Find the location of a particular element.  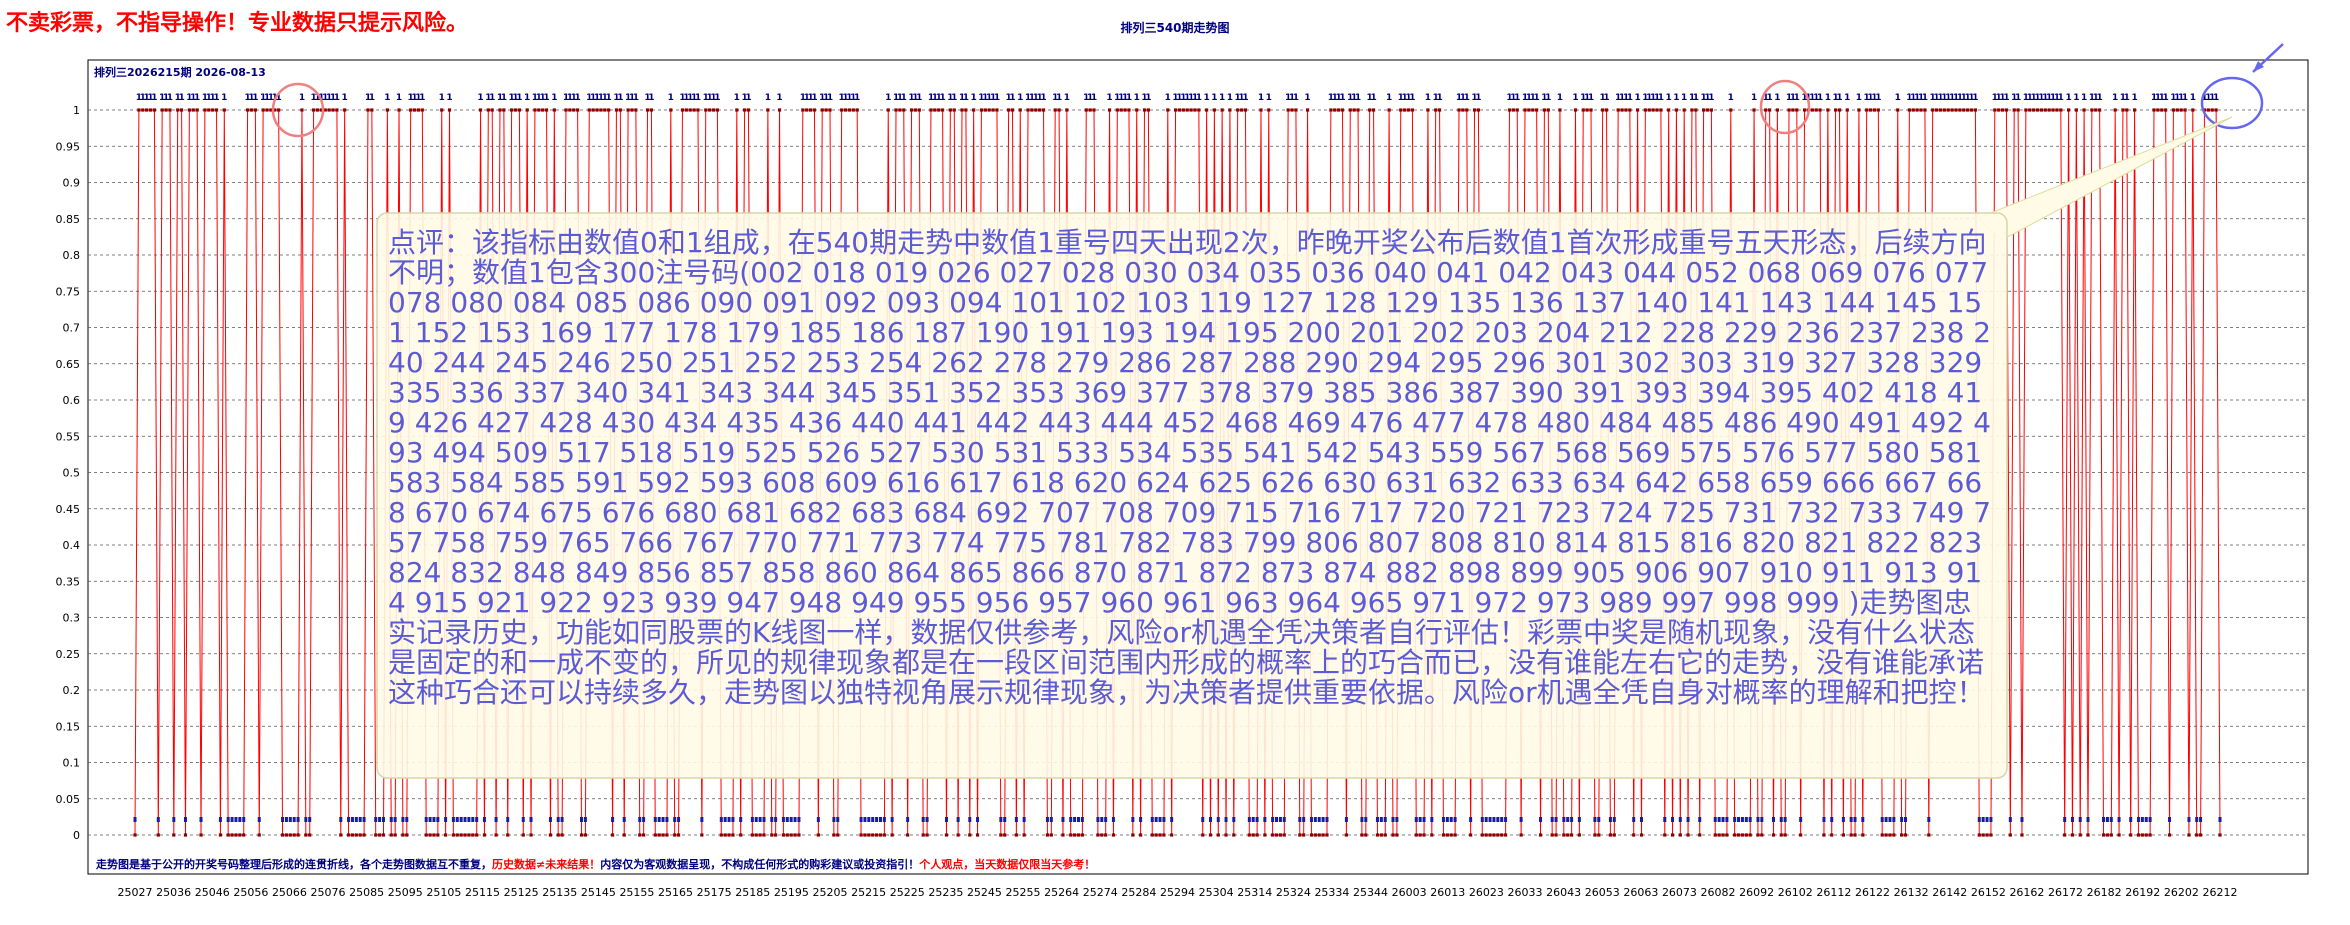

x-tick-label: 26172 is located at coordinates (2065, 892).